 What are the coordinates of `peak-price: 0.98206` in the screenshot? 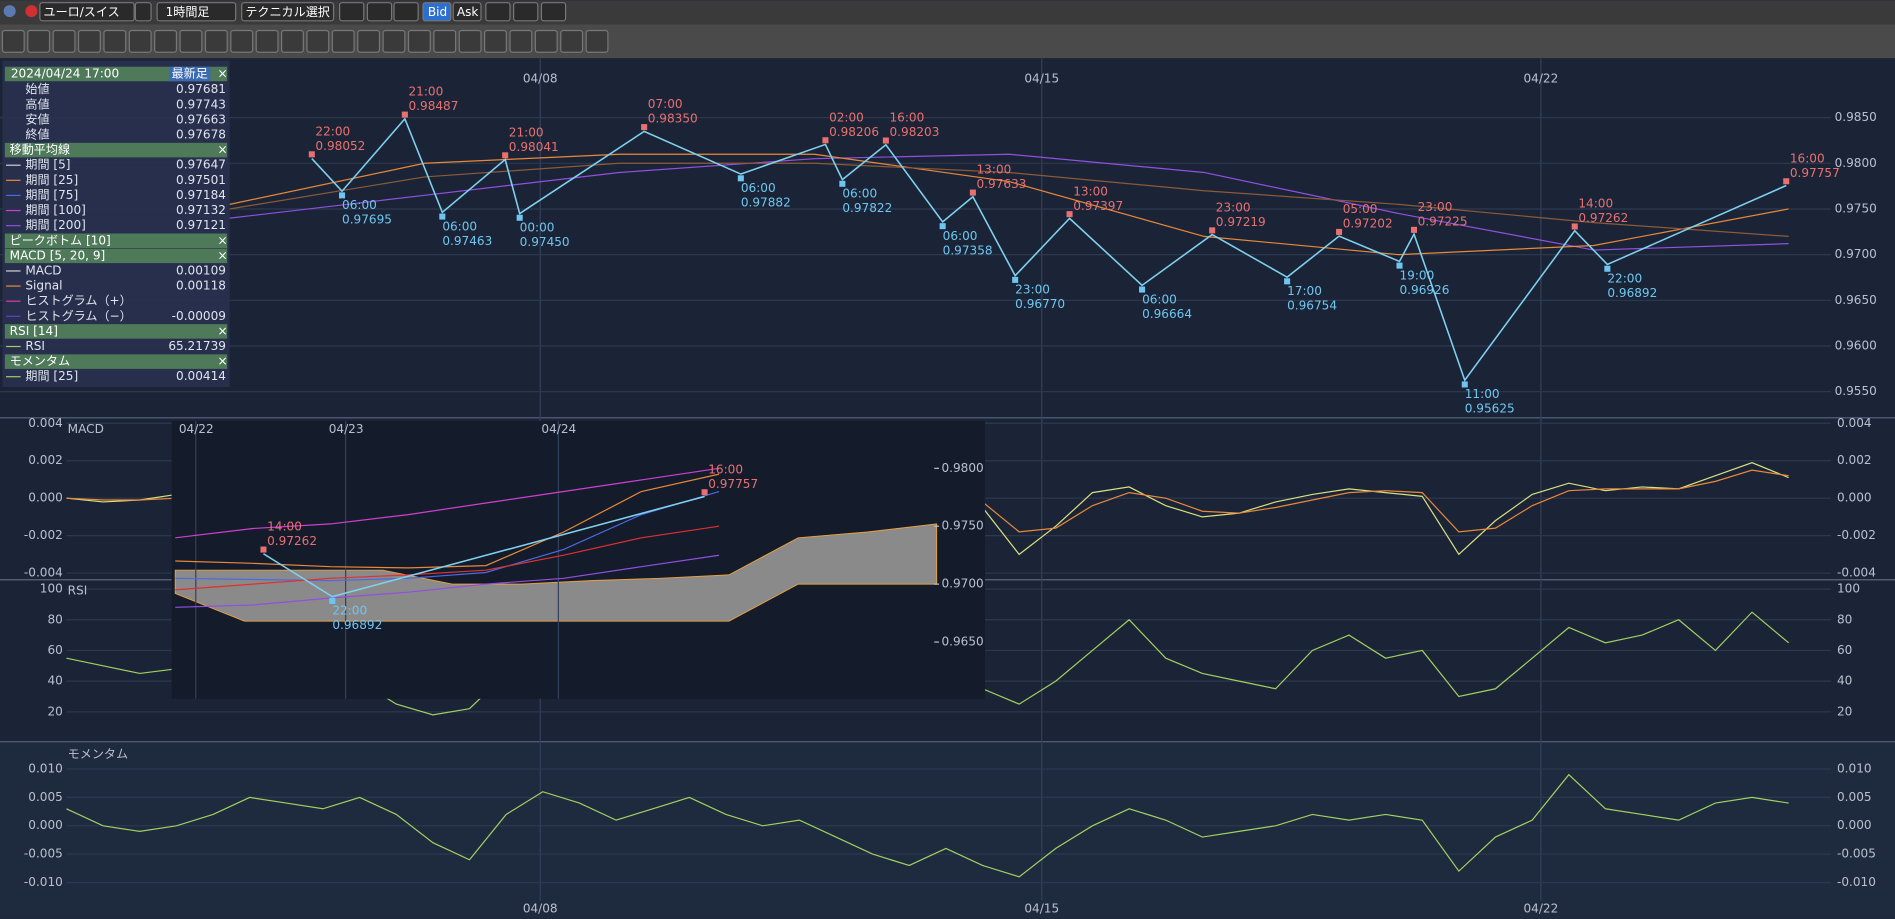 It's located at (854, 132).